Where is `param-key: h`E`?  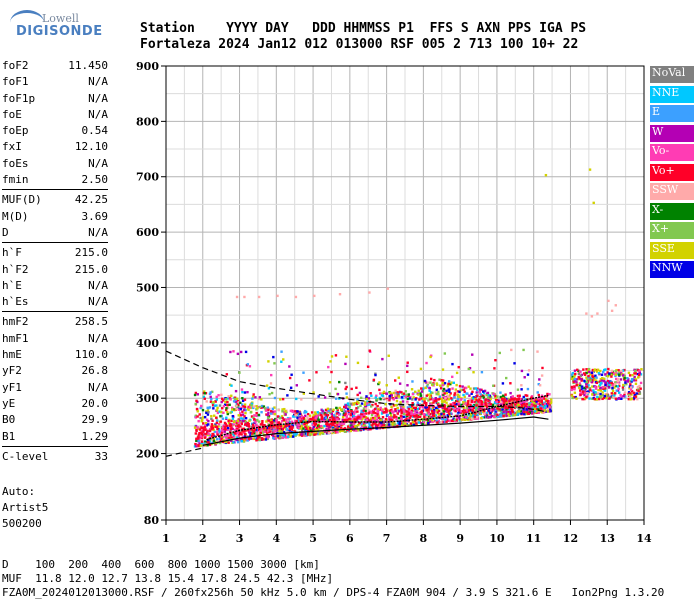 param-key: h`E is located at coordinates (12, 285).